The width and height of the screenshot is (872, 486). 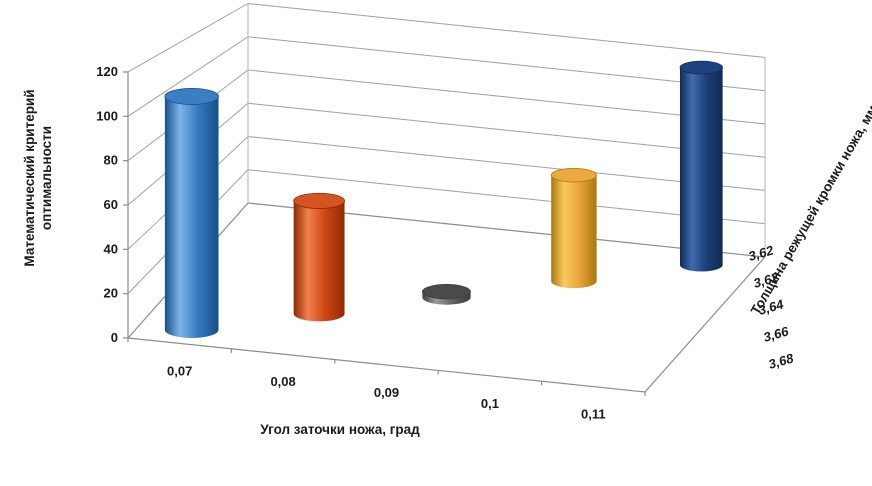 What do you see at coordinates (38, 177) in the screenshot?
I see `y-axis-title: Математический критерий оптимальности` at bounding box center [38, 177].